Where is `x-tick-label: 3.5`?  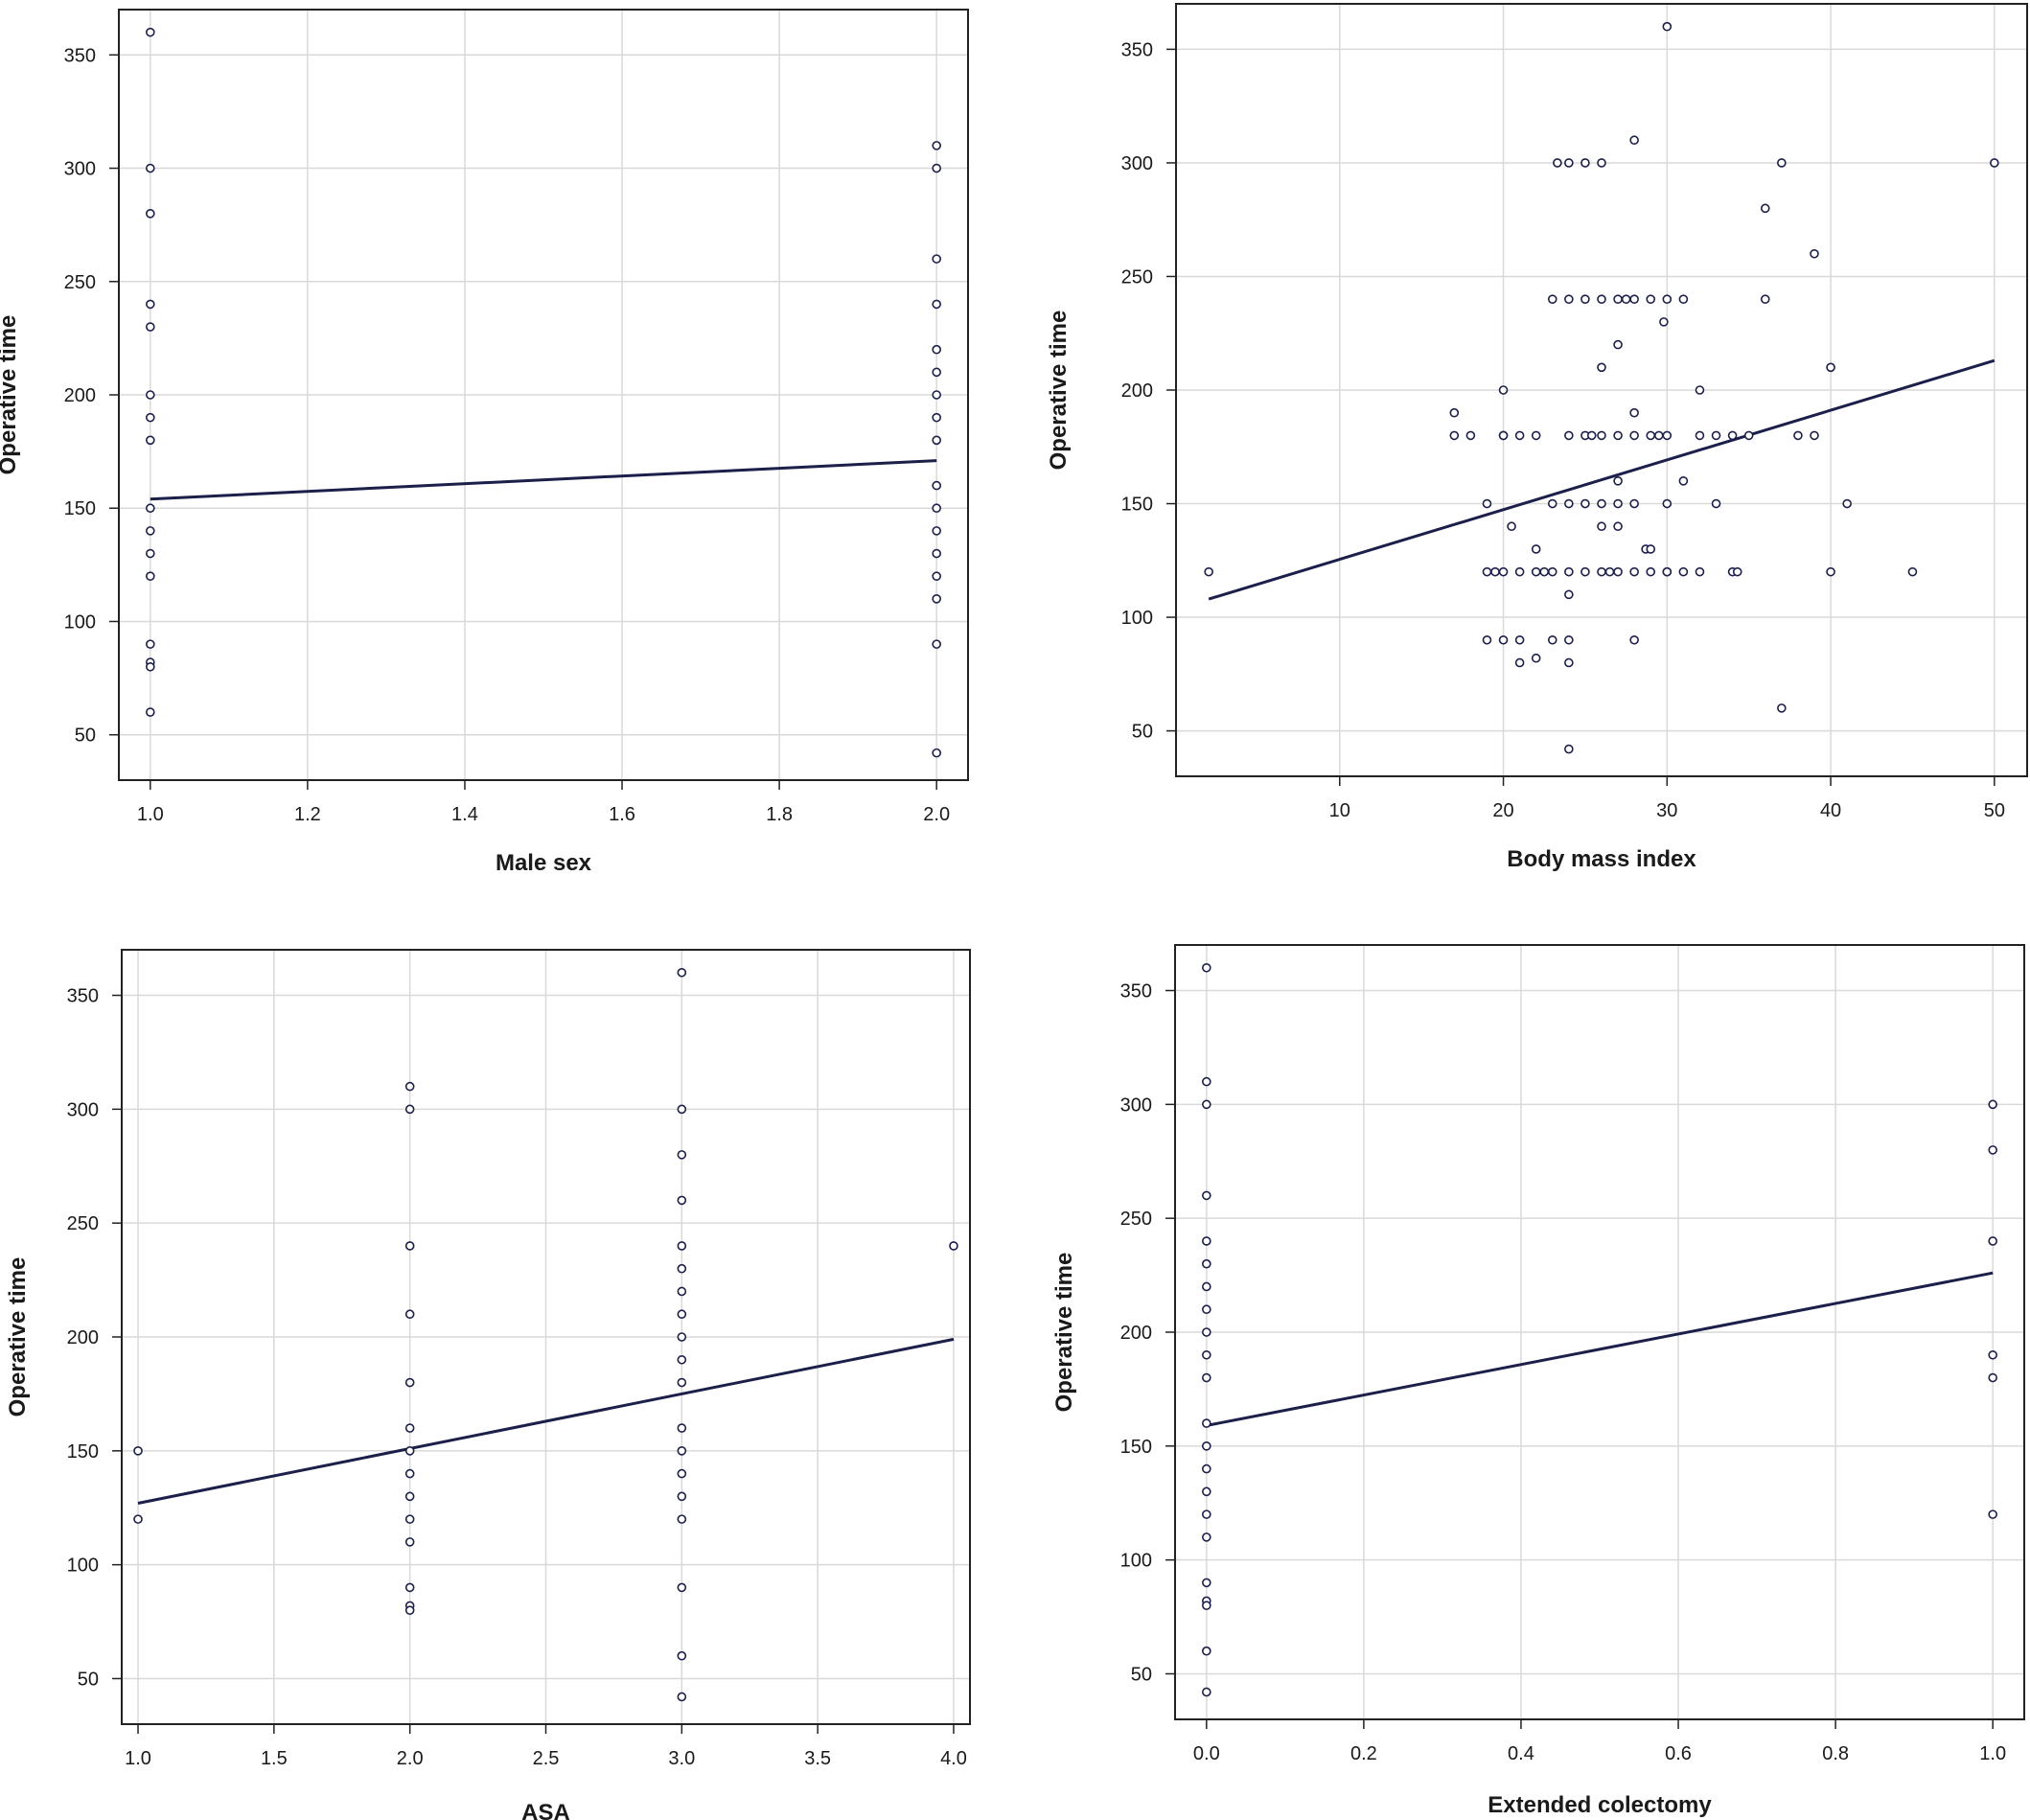
x-tick-label: 3.5 is located at coordinates (817, 1759).